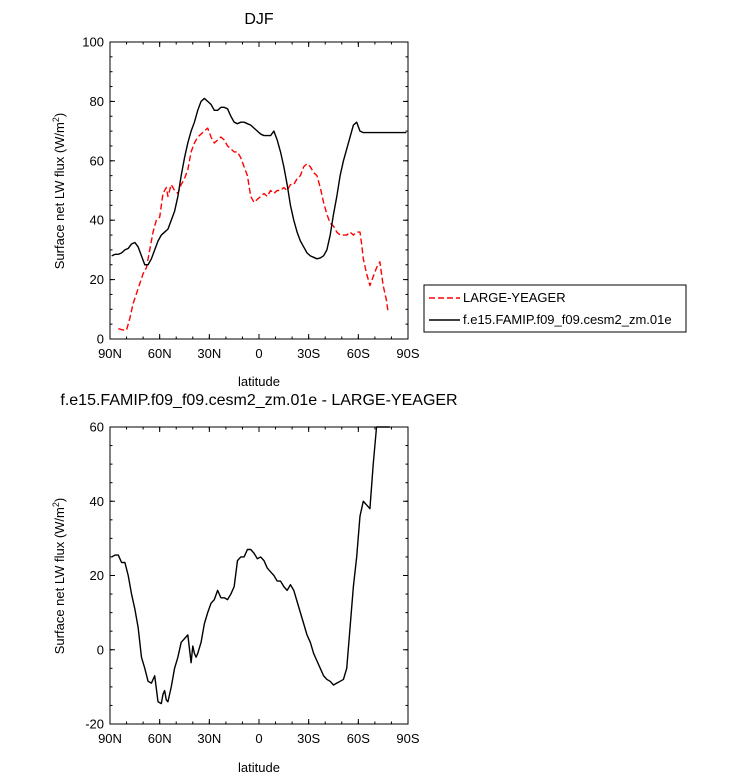 Image resolution: width=733 pixels, height=778 pixels. I want to click on bottom-x-tick-label: 90S, so click(407, 738).